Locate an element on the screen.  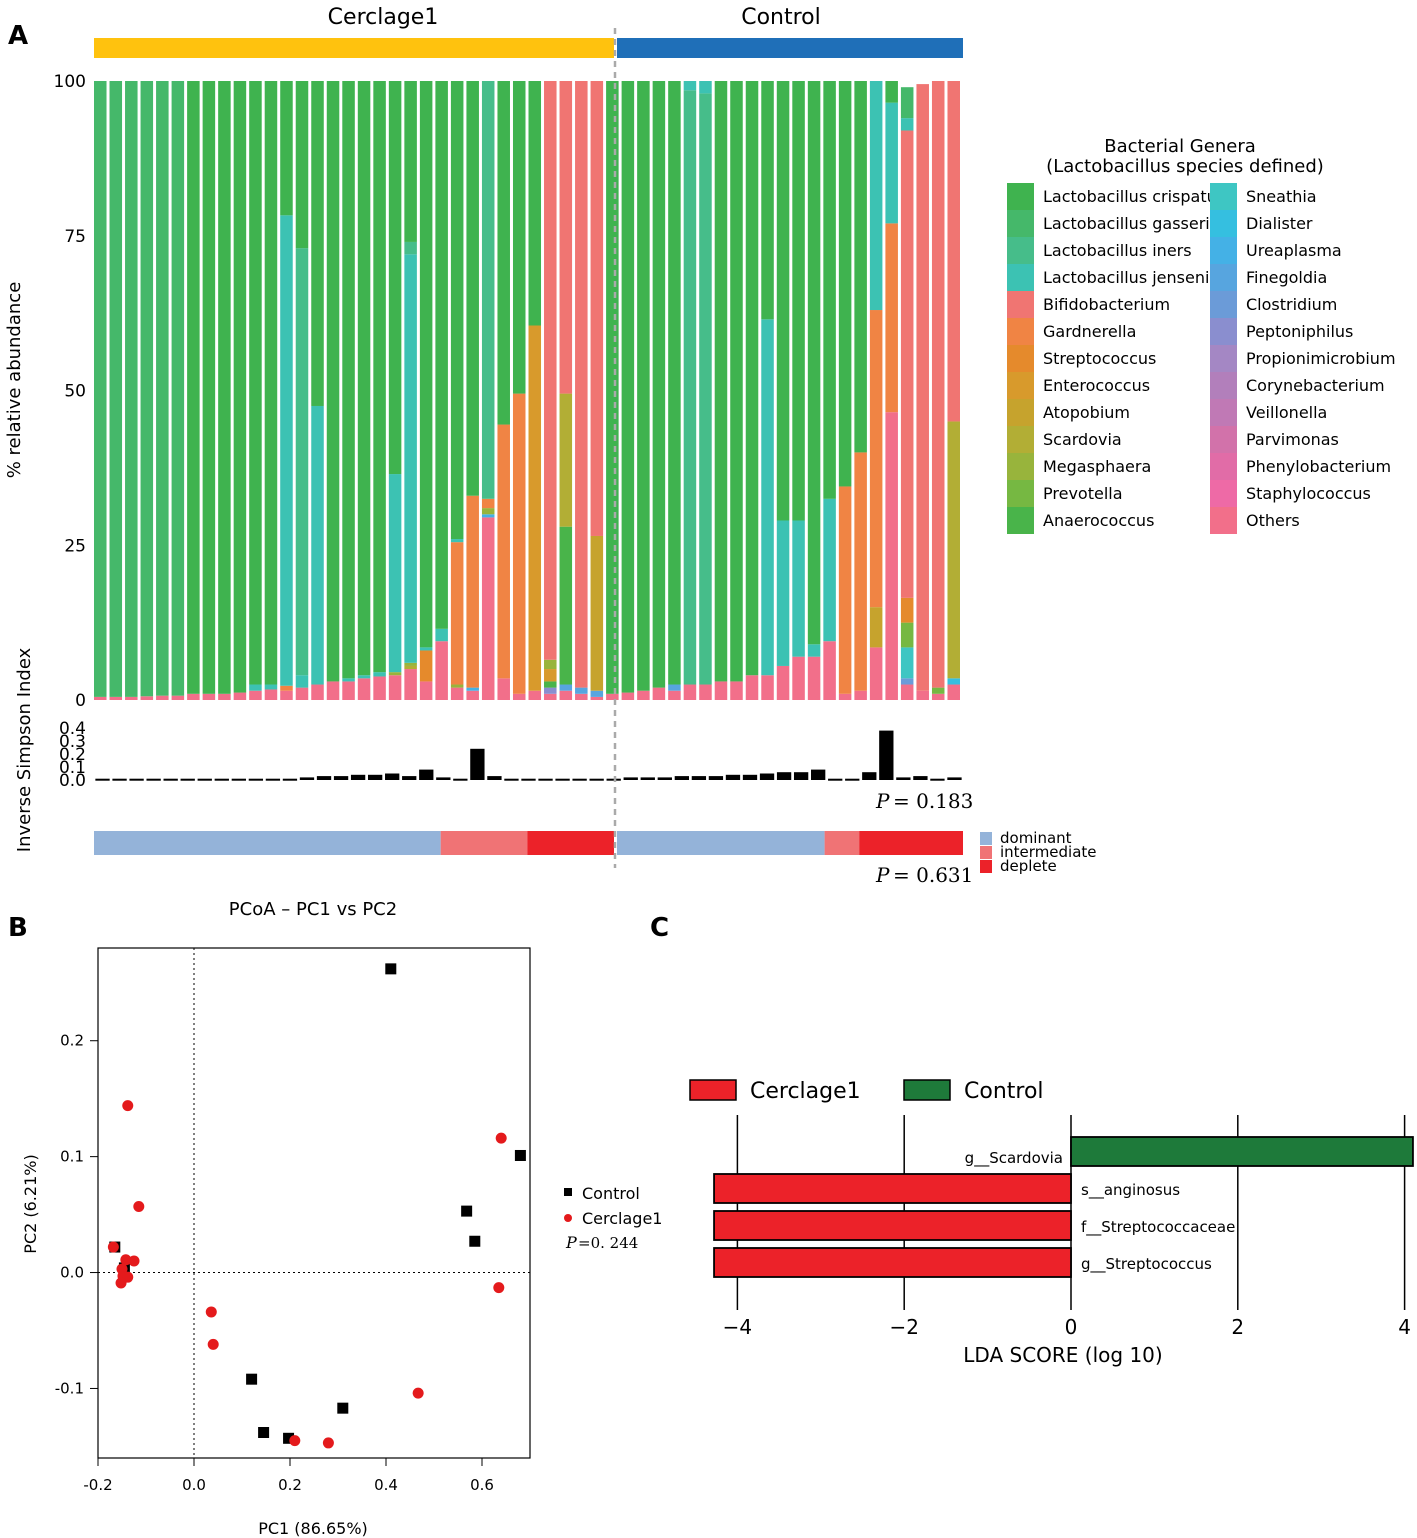
p-label-category: P is located at coordinates (882, 875).